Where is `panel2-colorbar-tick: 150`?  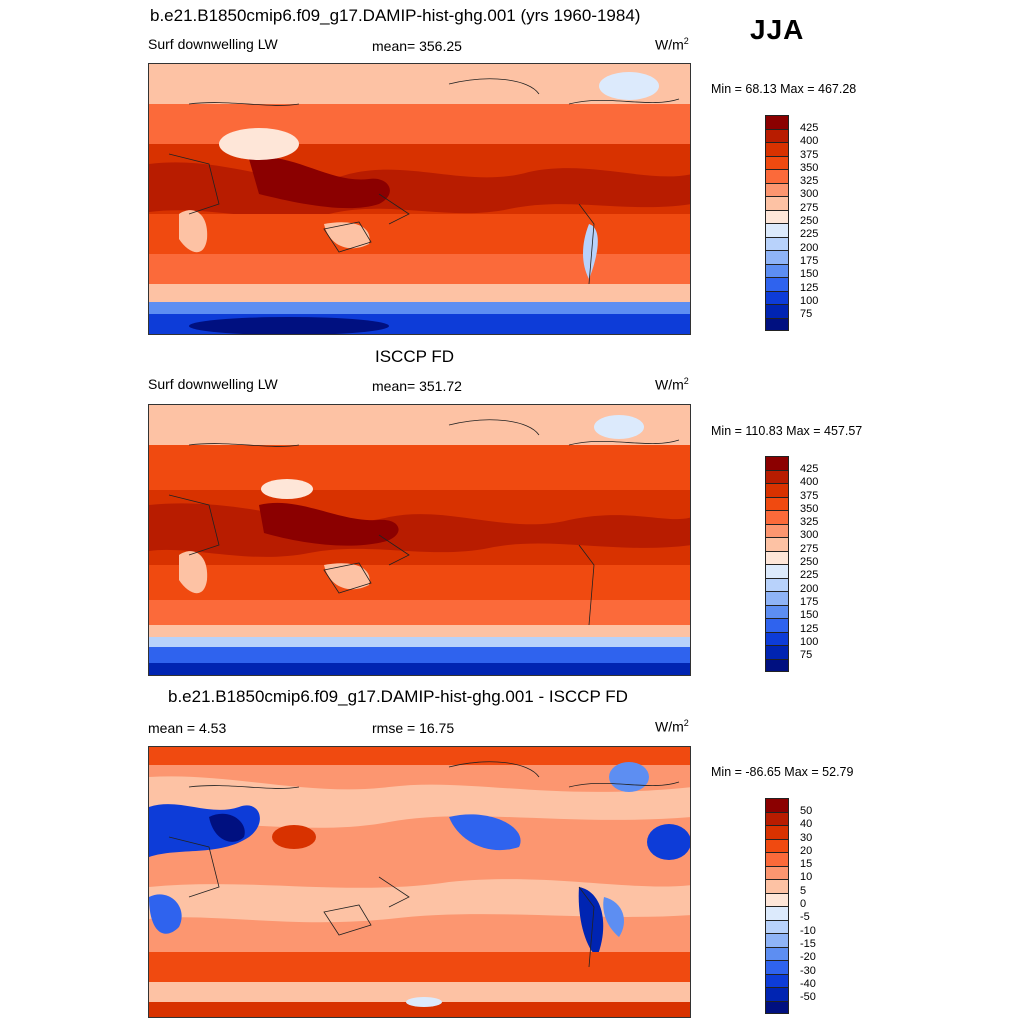 panel2-colorbar-tick: 150 is located at coordinates (809, 615).